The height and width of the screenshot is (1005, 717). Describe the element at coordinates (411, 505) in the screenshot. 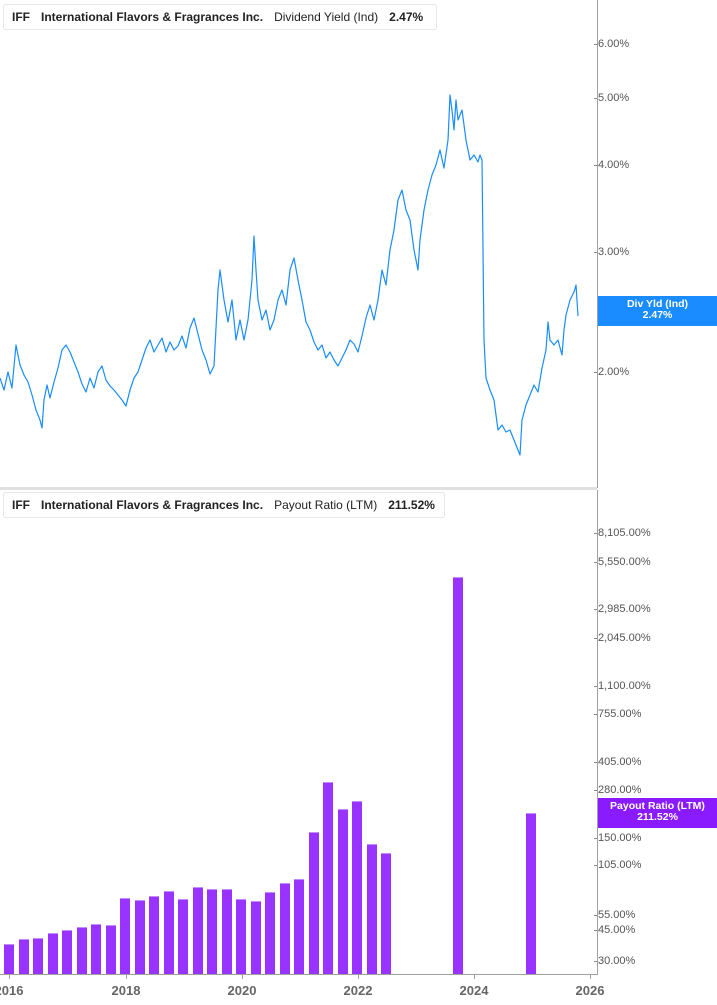

I see `legend-value: 211.52%` at that location.